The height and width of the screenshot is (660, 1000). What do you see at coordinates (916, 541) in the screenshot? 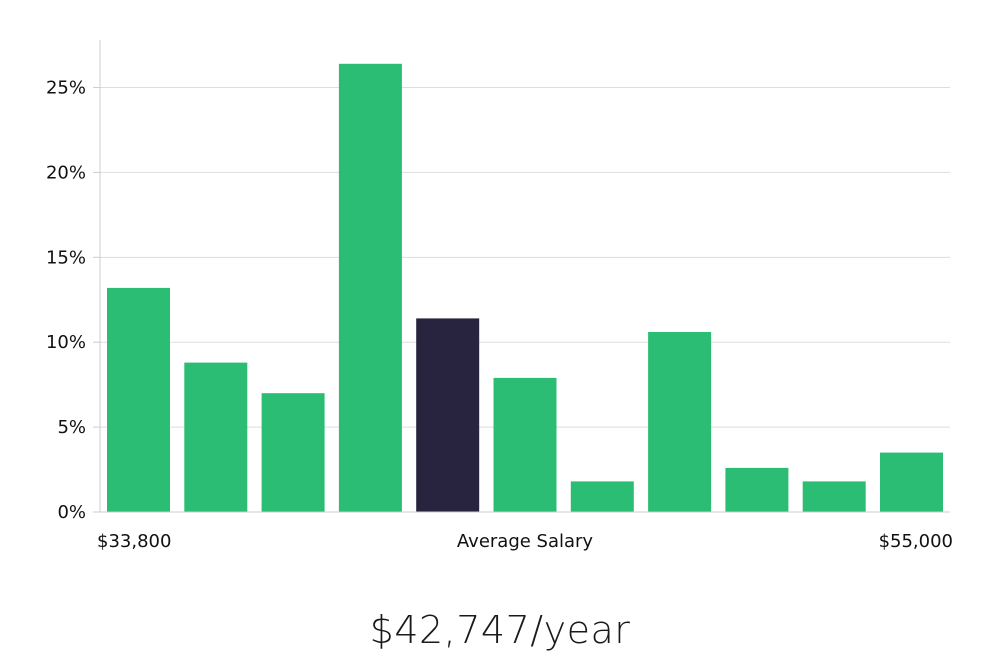
I see `x-max-label: $55,000` at bounding box center [916, 541].